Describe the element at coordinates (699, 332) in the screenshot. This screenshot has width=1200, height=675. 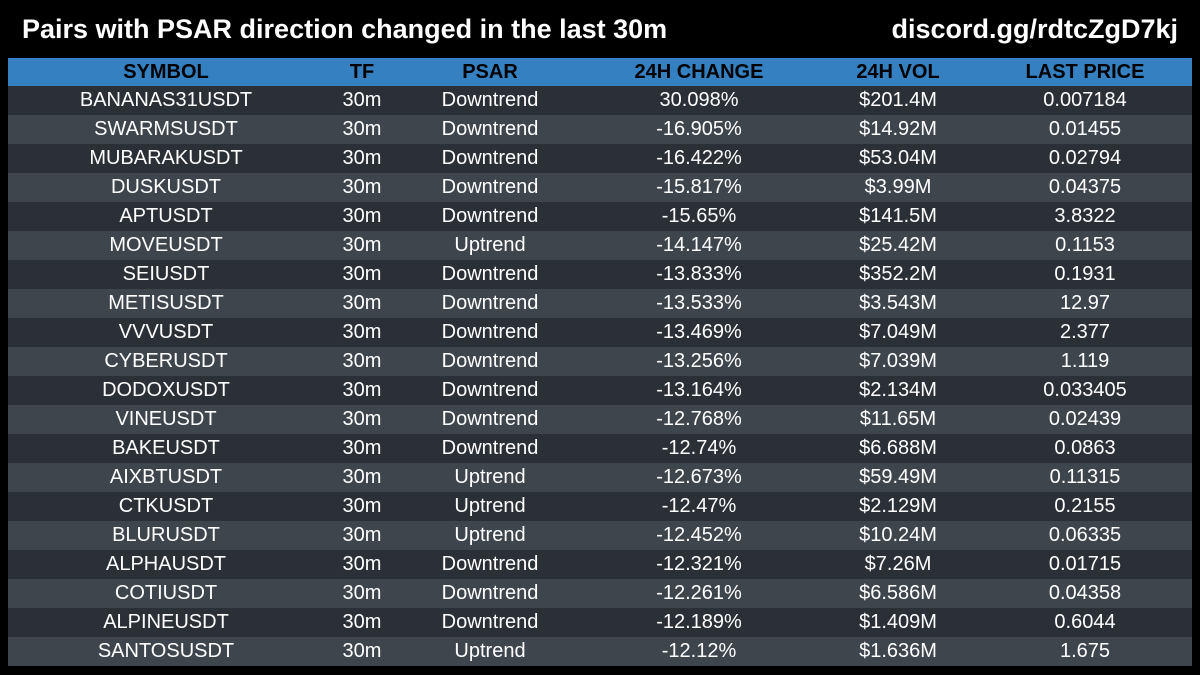
I see `change-cell: -13.469%` at that location.